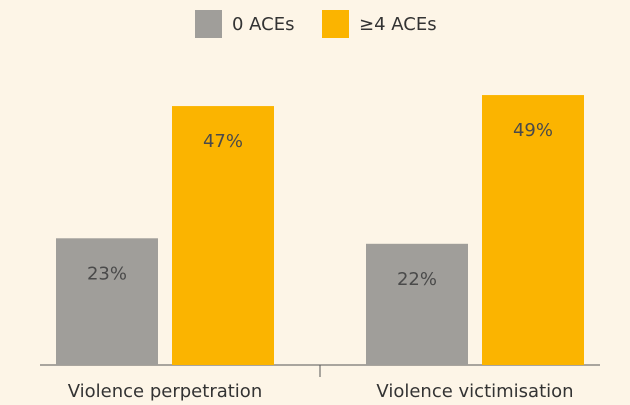  Describe the element at coordinates (533, 130) in the screenshot. I see `value-label: 49%` at that location.